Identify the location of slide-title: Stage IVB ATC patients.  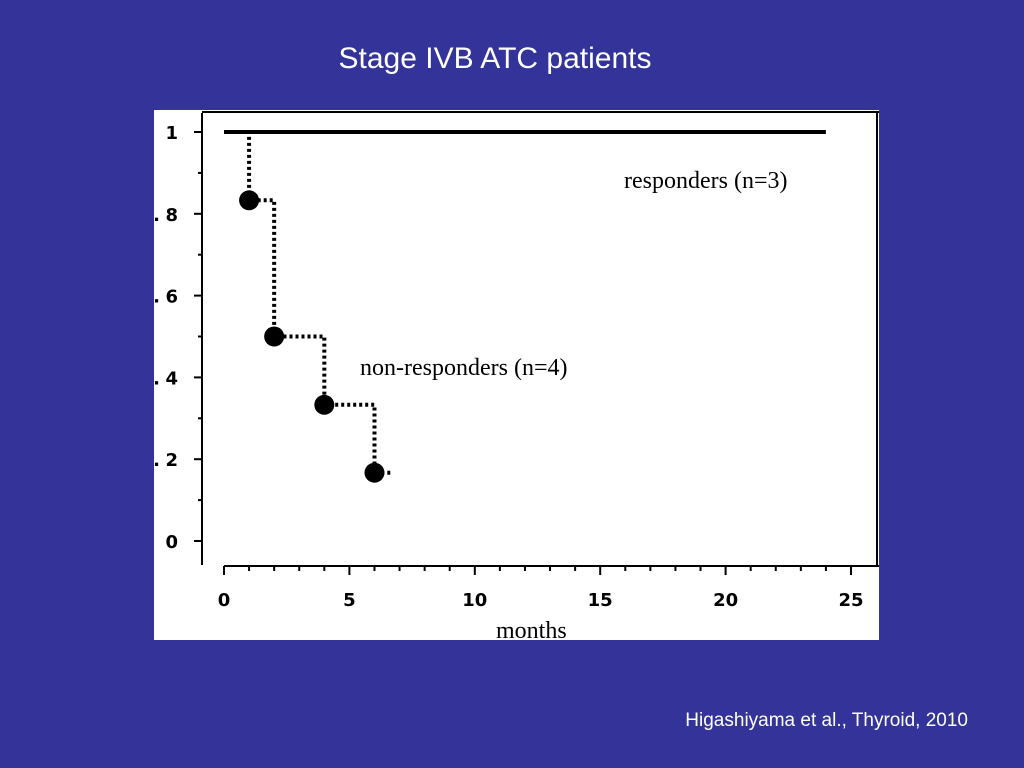
(495, 58).